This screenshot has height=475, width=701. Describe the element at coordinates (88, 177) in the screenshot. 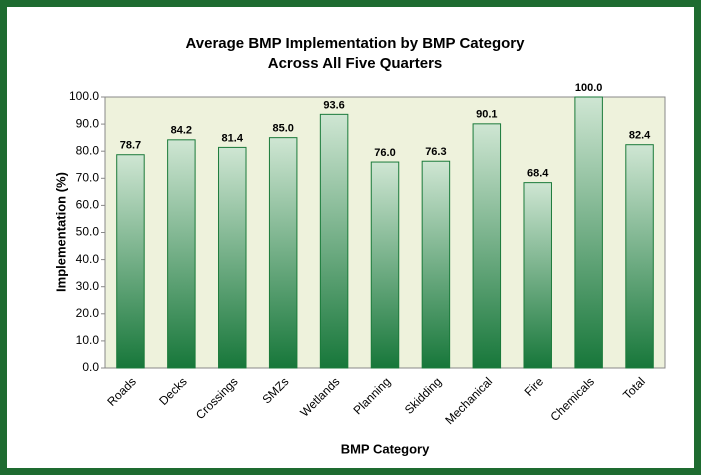

I see `y-tick-label: 70.0` at that location.